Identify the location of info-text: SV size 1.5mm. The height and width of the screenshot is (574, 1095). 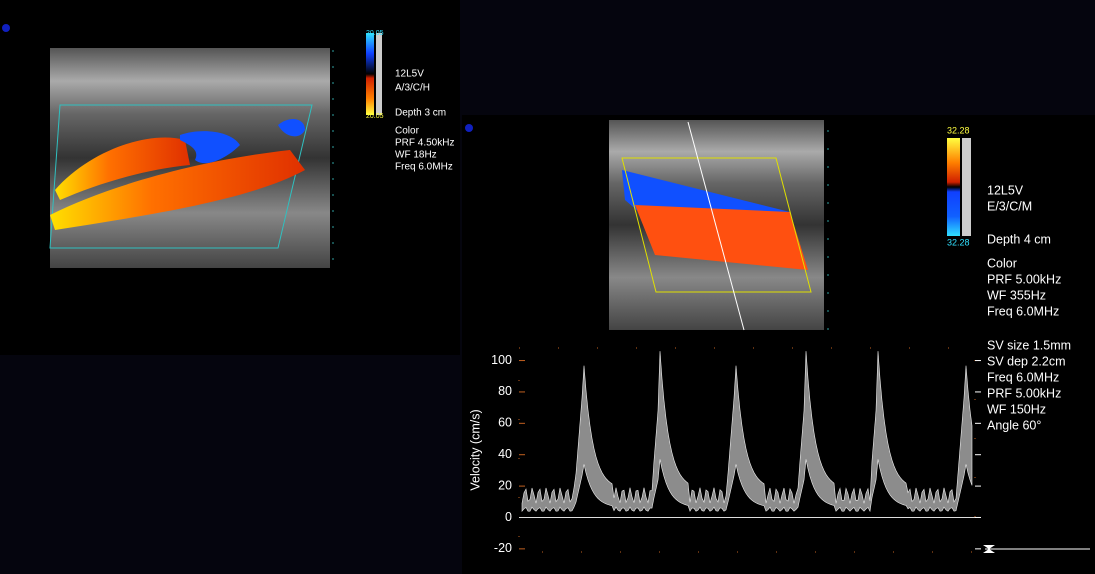
(1029, 345).